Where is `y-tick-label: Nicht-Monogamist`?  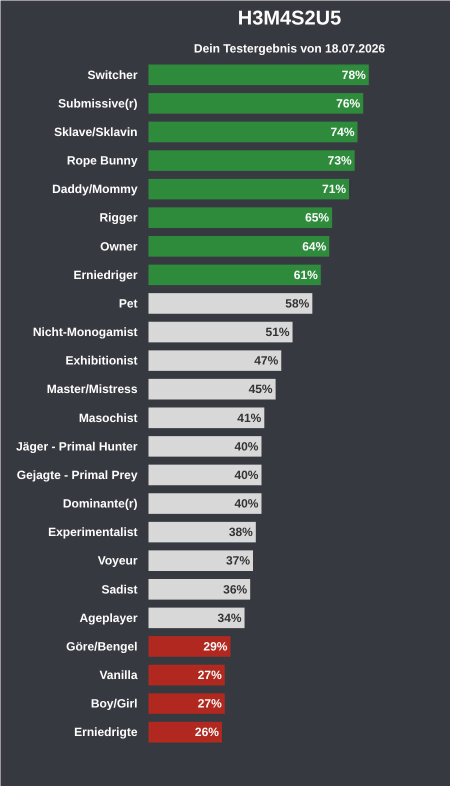
y-tick-label: Nicht-Monogamist is located at coordinates (85, 332).